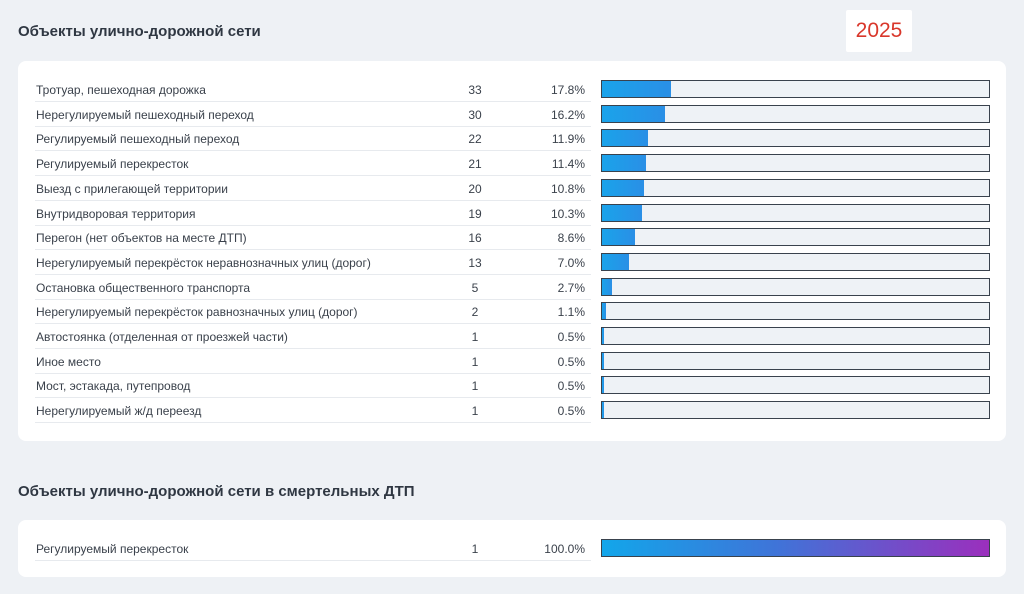  What do you see at coordinates (513, 189) in the screenshot?
I see `chart-row: Выезд с прилегающей территории 20 10.8%` at bounding box center [513, 189].